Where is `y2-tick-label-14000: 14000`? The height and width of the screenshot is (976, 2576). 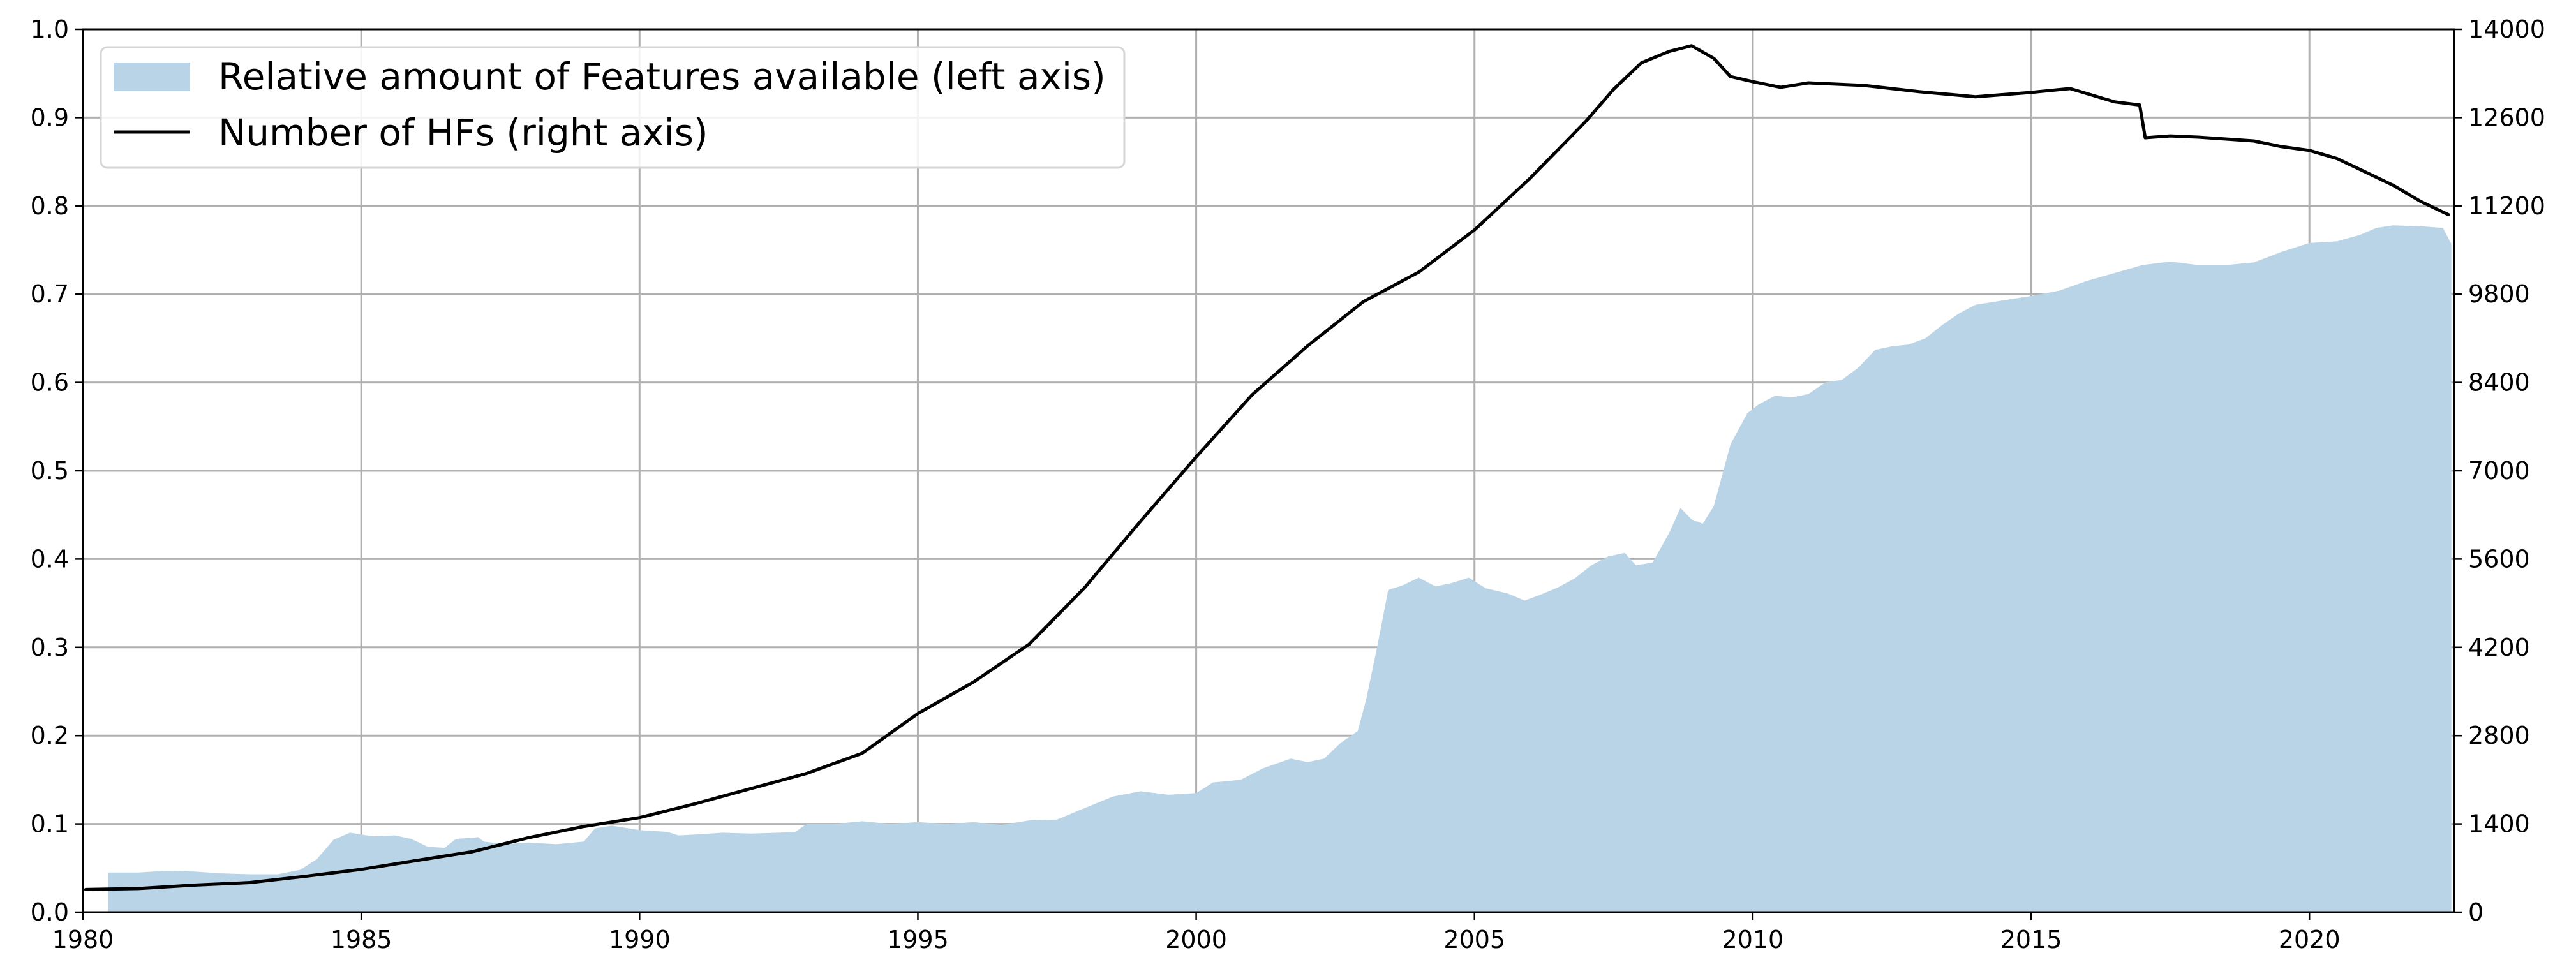 y2-tick-label-14000: 14000 is located at coordinates (2506, 29).